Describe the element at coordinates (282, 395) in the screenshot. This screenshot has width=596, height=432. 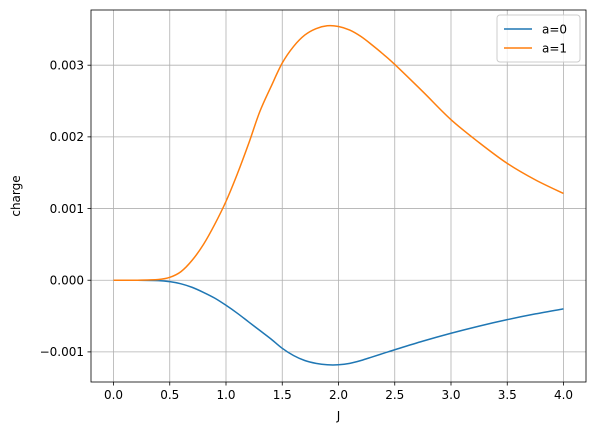
I see `x-tick-label: 1.5` at that location.